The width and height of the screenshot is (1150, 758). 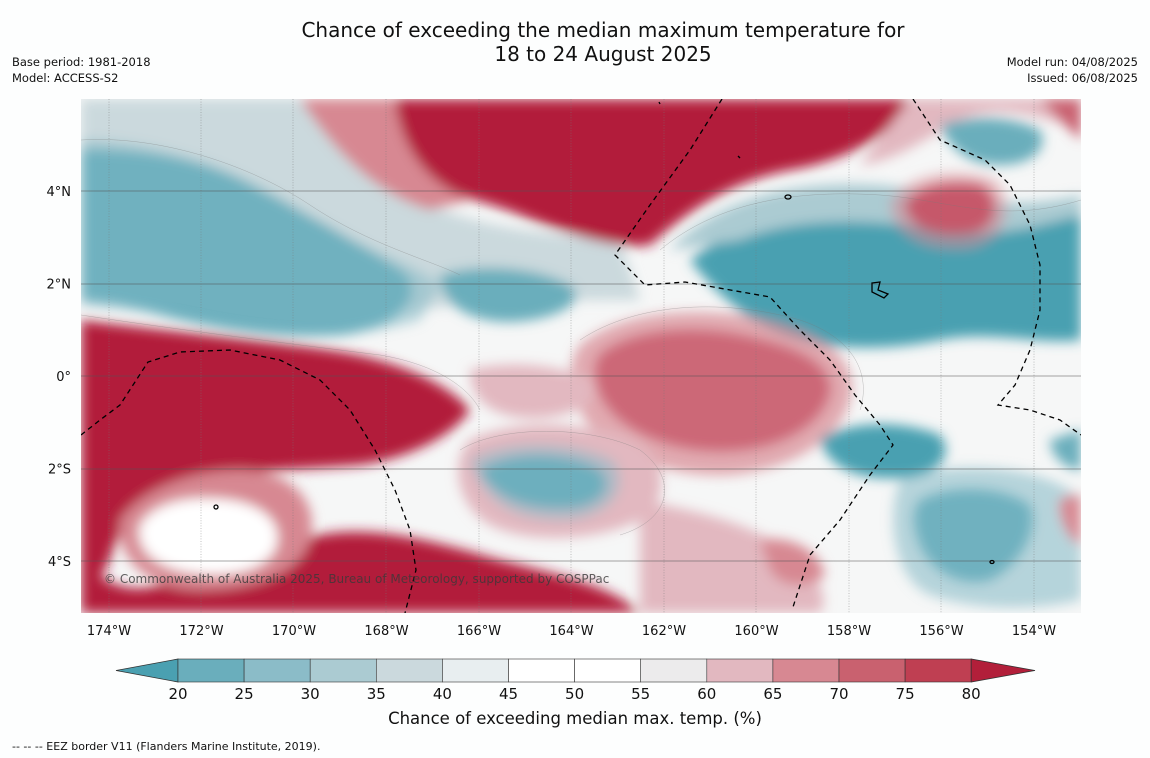 I want to click on colorbar-tick-label: 30, so click(x=310, y=694).